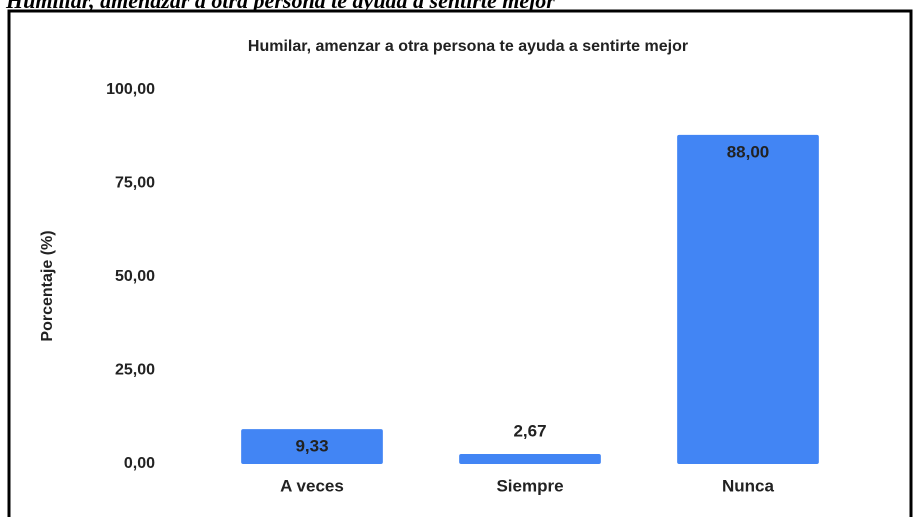 Image resolution: width=913 pixels, height=517 pixels. I want to click on y-tick-label: 100,00, so click(130, 89).